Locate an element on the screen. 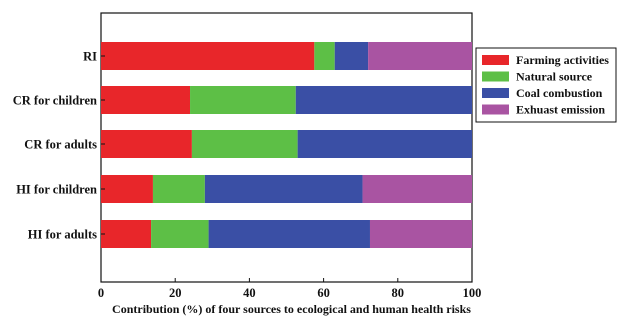 The width and height of the screenshot is (621, 323). category-label: HI for children is located at coordinates (56, 190).